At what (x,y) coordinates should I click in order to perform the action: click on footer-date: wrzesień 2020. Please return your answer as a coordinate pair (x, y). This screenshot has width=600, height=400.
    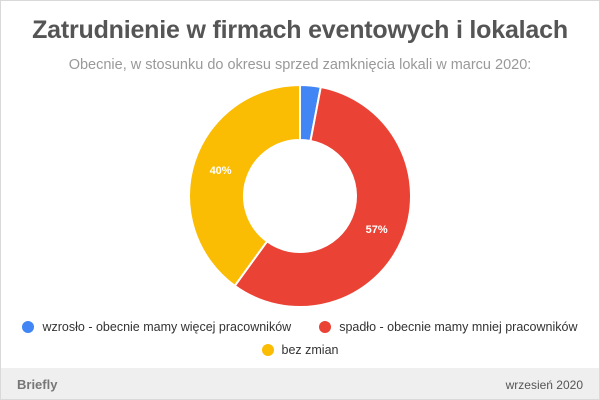
    Looking at the image, I should click on (544, 385).